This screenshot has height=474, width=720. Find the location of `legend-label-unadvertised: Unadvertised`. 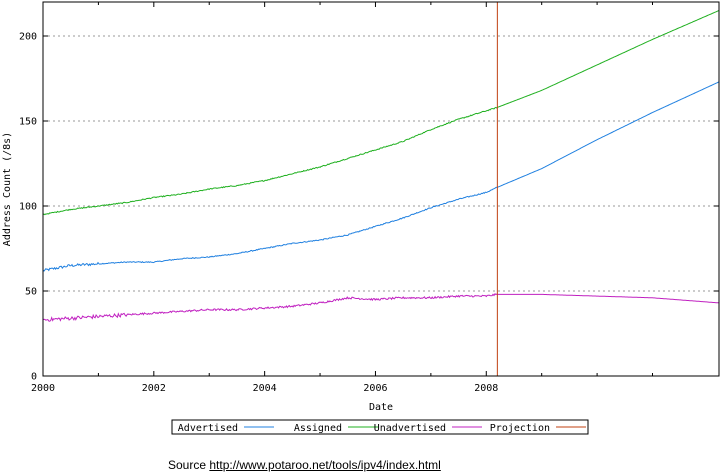

legend-label-unadvertised: Unadvertised is located at coordinates (410, 428).